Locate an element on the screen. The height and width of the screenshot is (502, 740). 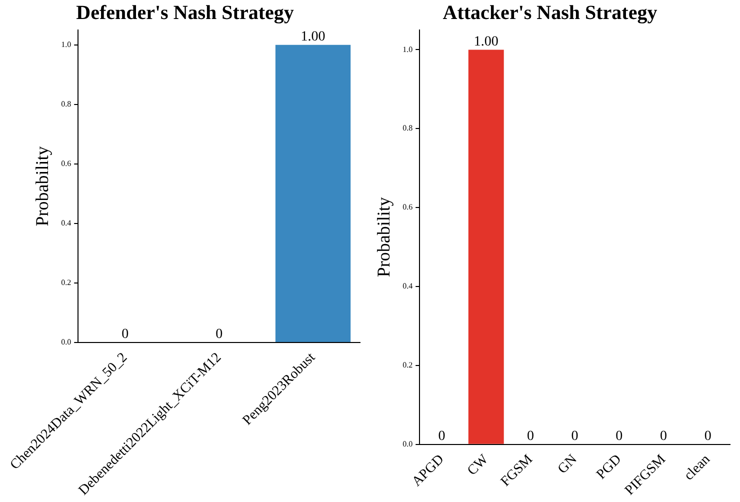
x-tick-label: clean is located at coordinates (698, 468).